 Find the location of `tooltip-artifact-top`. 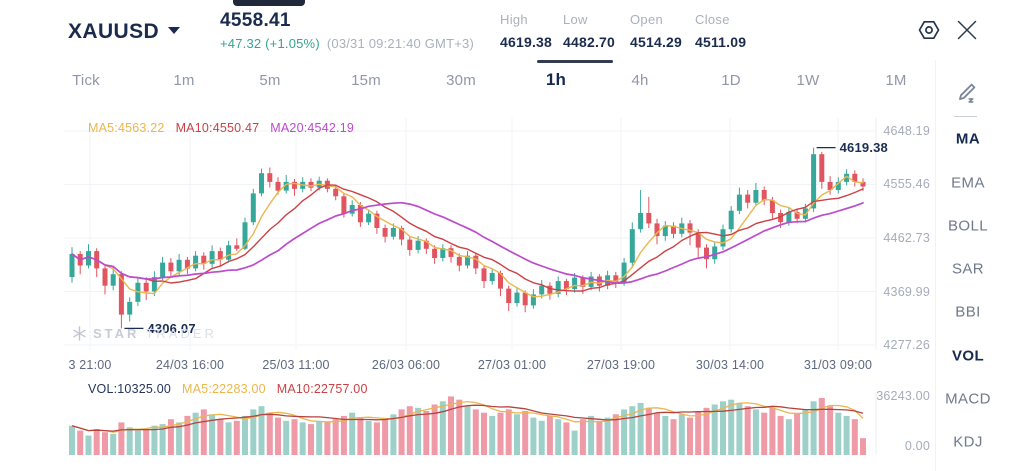

tooltip-artifact-top is located at coordinates (269, 3).